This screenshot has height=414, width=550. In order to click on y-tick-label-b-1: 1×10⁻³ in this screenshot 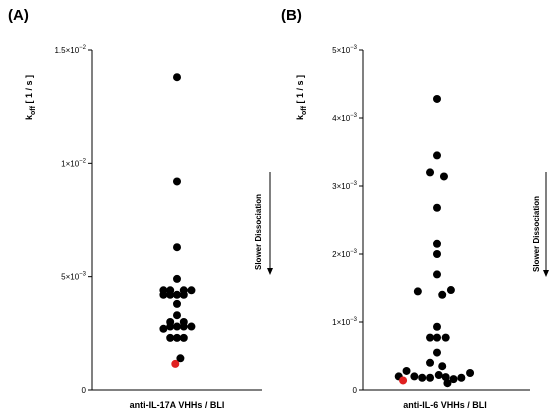, I will do `click(345, 322)`.